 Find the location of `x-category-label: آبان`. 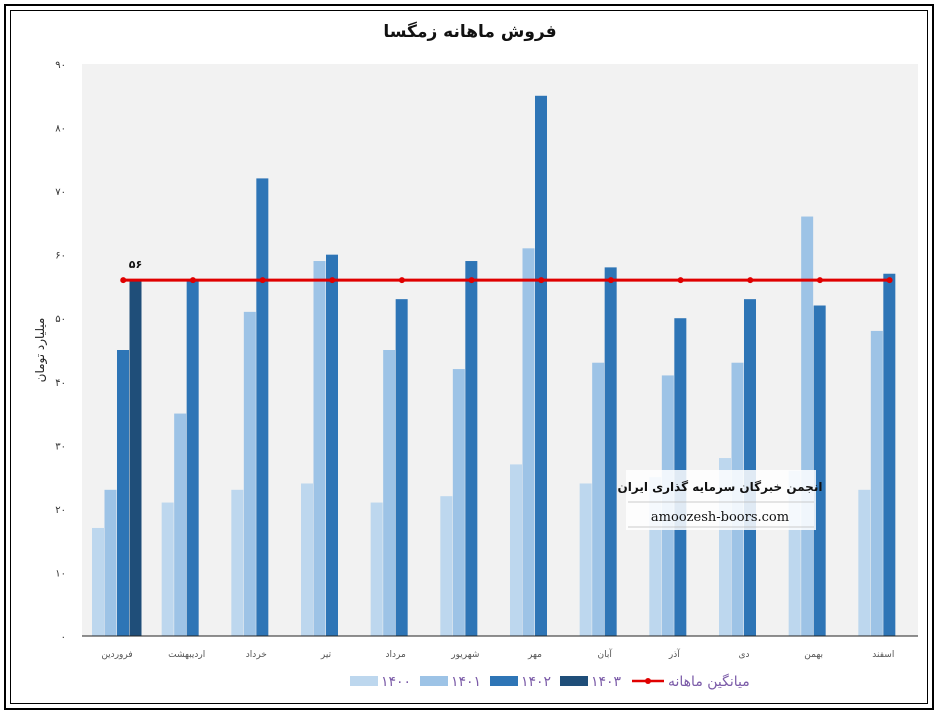

x-category-label: آبان is located at coordinates (604, 654).